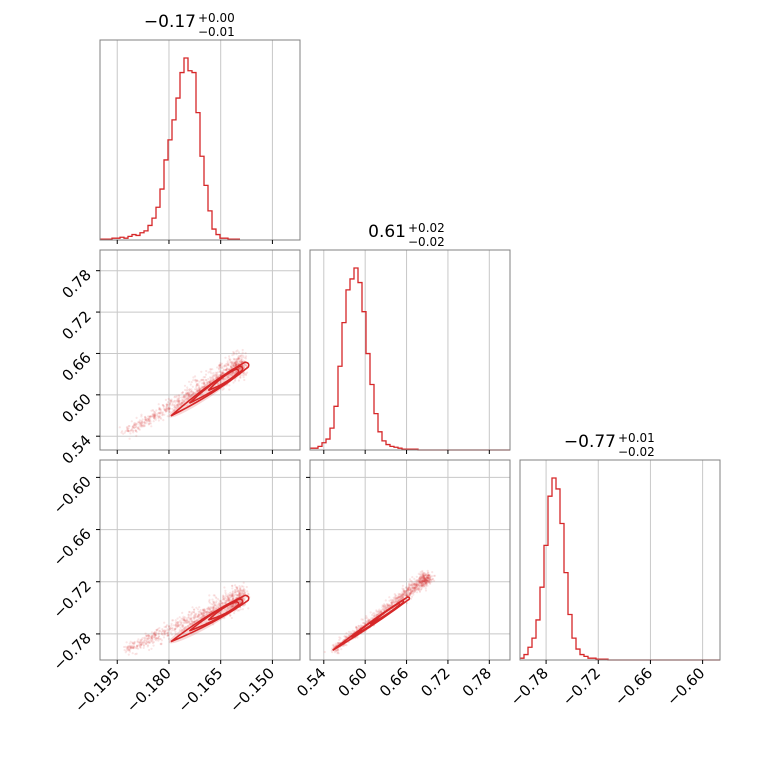 The height and width of the screenshot is (760, 760). Describe the element at coordinates (149, 690) in the screenshot. I see `x-tick-label: −0.180` at that location.